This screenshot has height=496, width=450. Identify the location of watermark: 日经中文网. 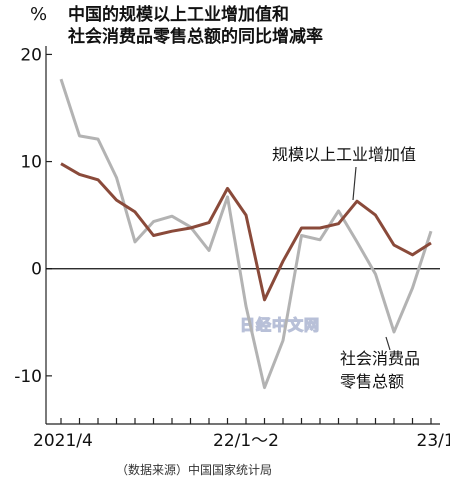
(280, 325).